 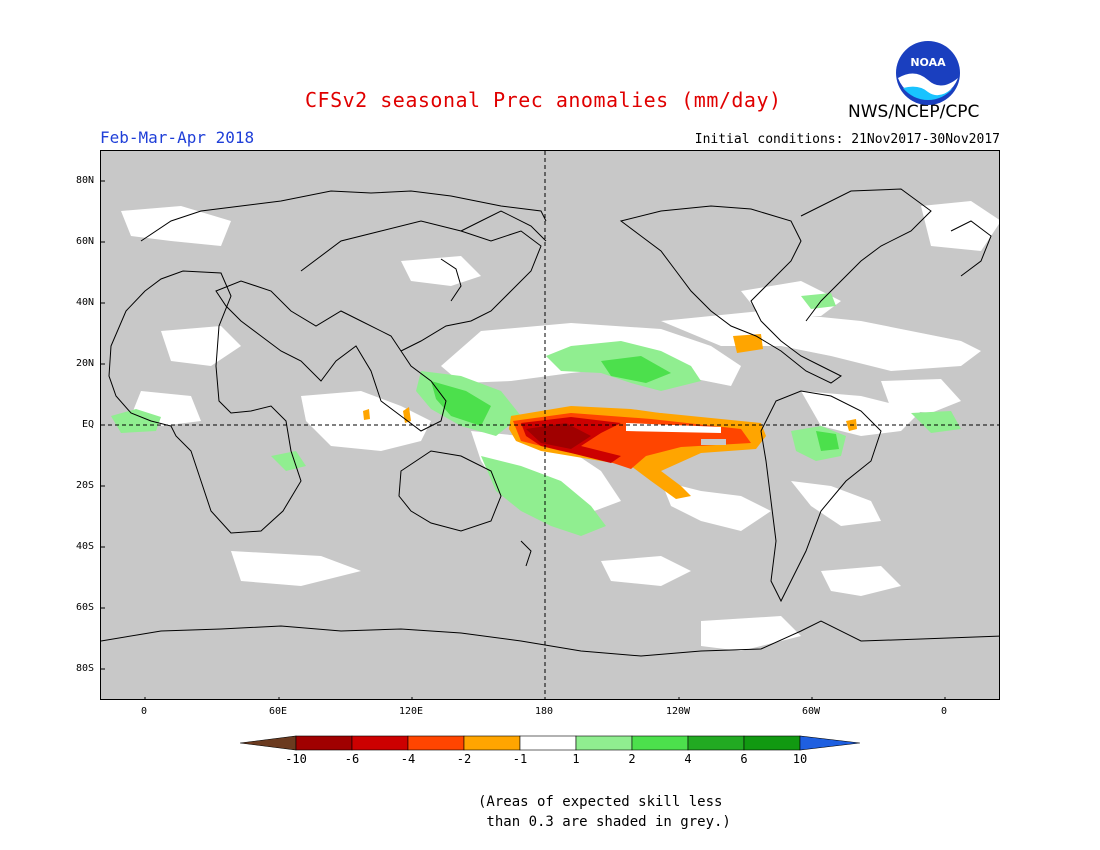 What do you see at coordinates (914, 112) in the screenshot?
I see `organization-label: NWS/NCEP/CPC` at bounding box center [914, 112].